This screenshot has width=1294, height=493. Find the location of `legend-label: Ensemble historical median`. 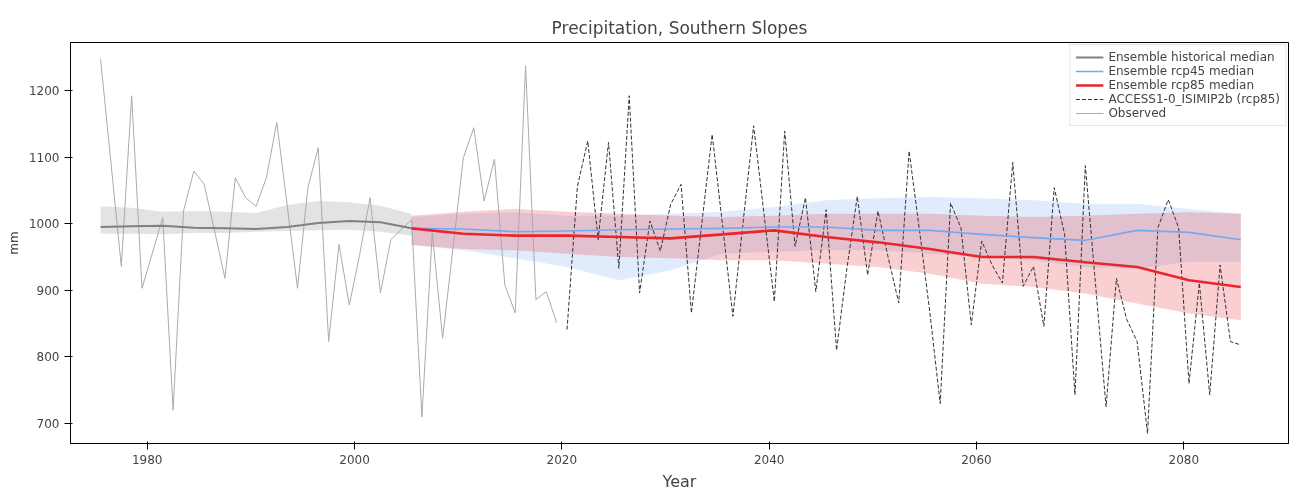

legend-label: Ensemble historical median is located at coordinates (1191, 57).